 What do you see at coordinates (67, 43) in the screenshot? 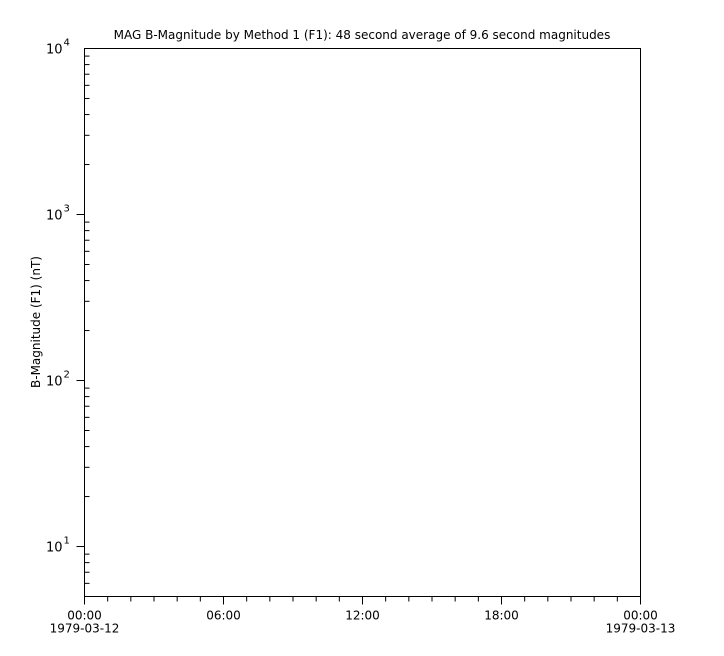
I see `y-tick-label-exp: 4` at bounding box center [67, 43].